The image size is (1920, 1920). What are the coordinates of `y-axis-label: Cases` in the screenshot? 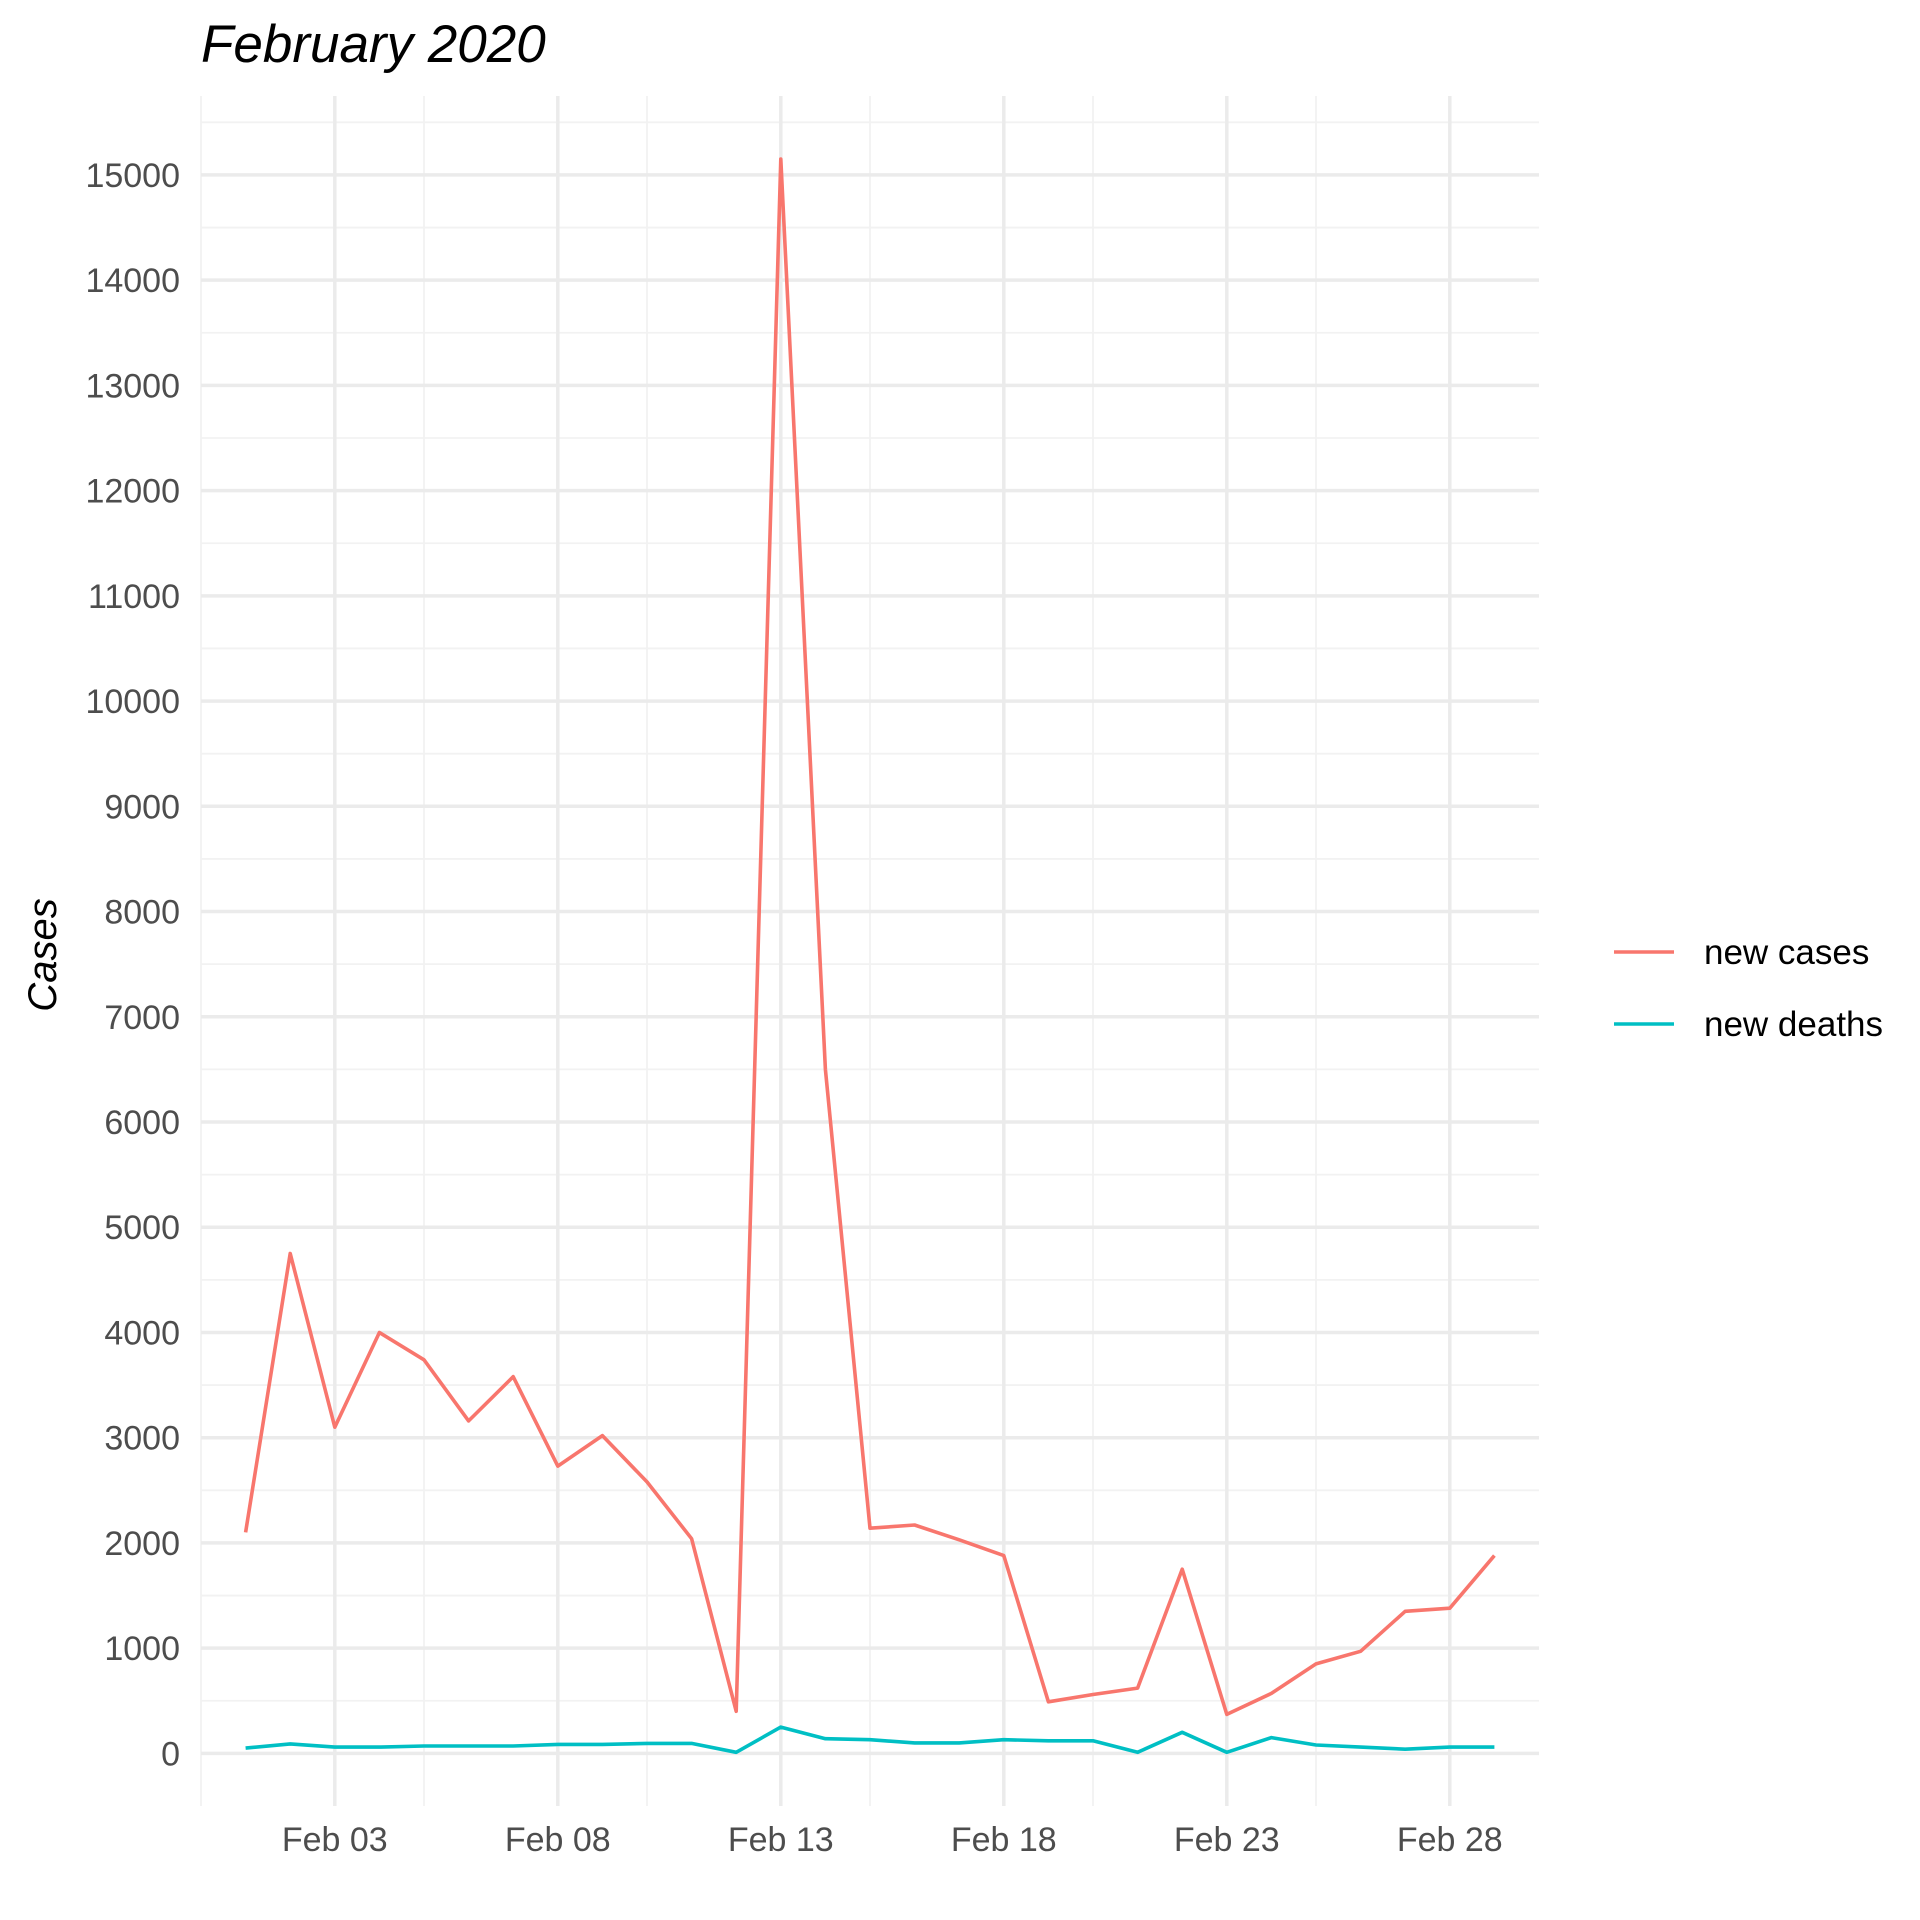 It's located at (43, 954).